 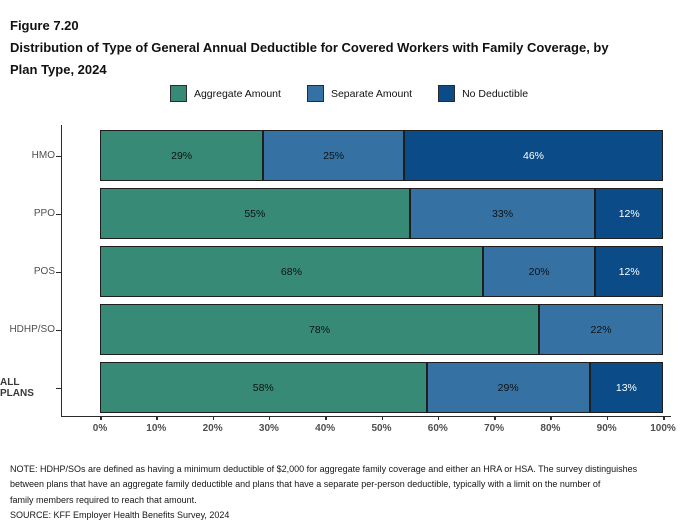 What do you see at coordinates (44, 213) in the screenshot?
I see `y-axis-label: PPO` at bounding box center [44, 213].